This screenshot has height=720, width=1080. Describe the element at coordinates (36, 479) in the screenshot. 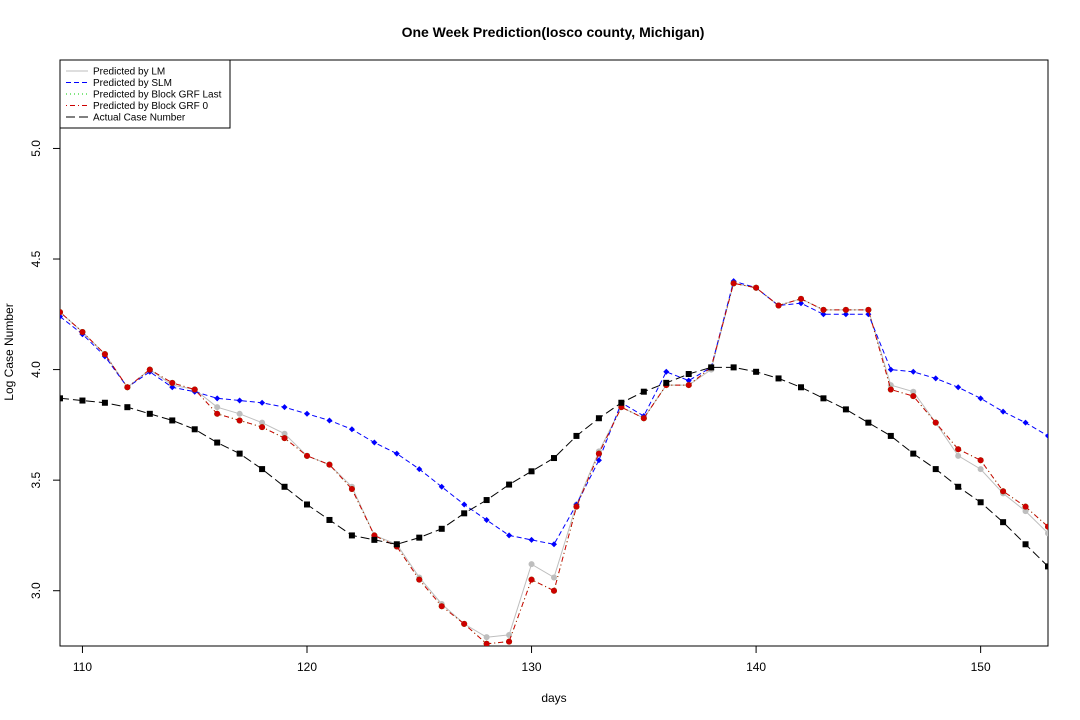

I see `y-tick-label: 3.5` at that location.